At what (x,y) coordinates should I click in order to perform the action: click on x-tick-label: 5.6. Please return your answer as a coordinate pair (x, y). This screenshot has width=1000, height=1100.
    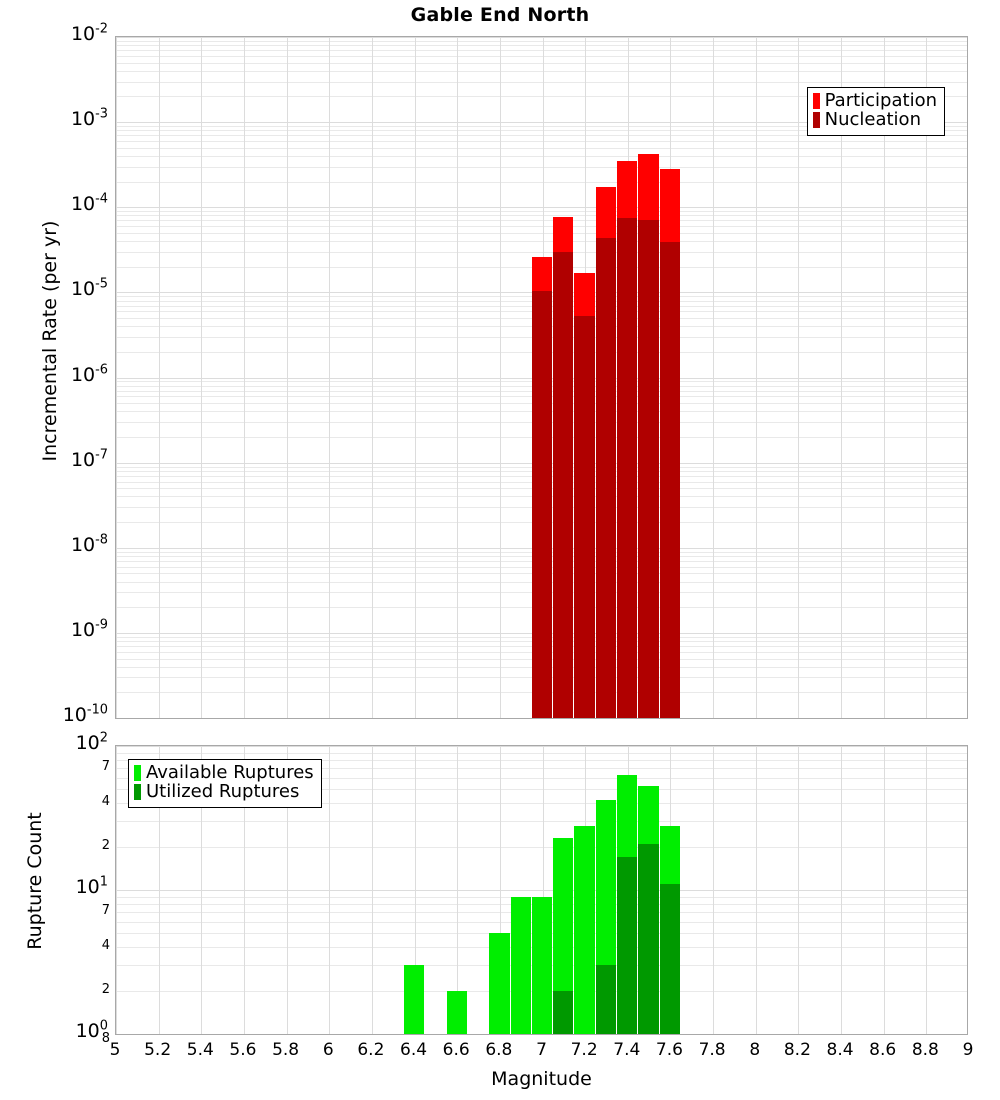
    Looking at the image, I should click on (243, 1050).